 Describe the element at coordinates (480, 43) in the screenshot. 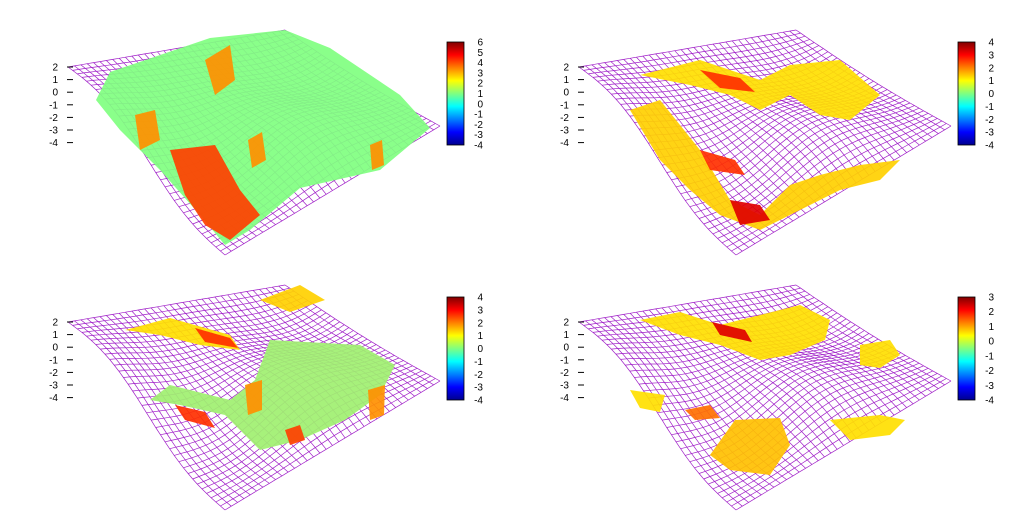

I see `colorbar-tick-label: 6` at that location.